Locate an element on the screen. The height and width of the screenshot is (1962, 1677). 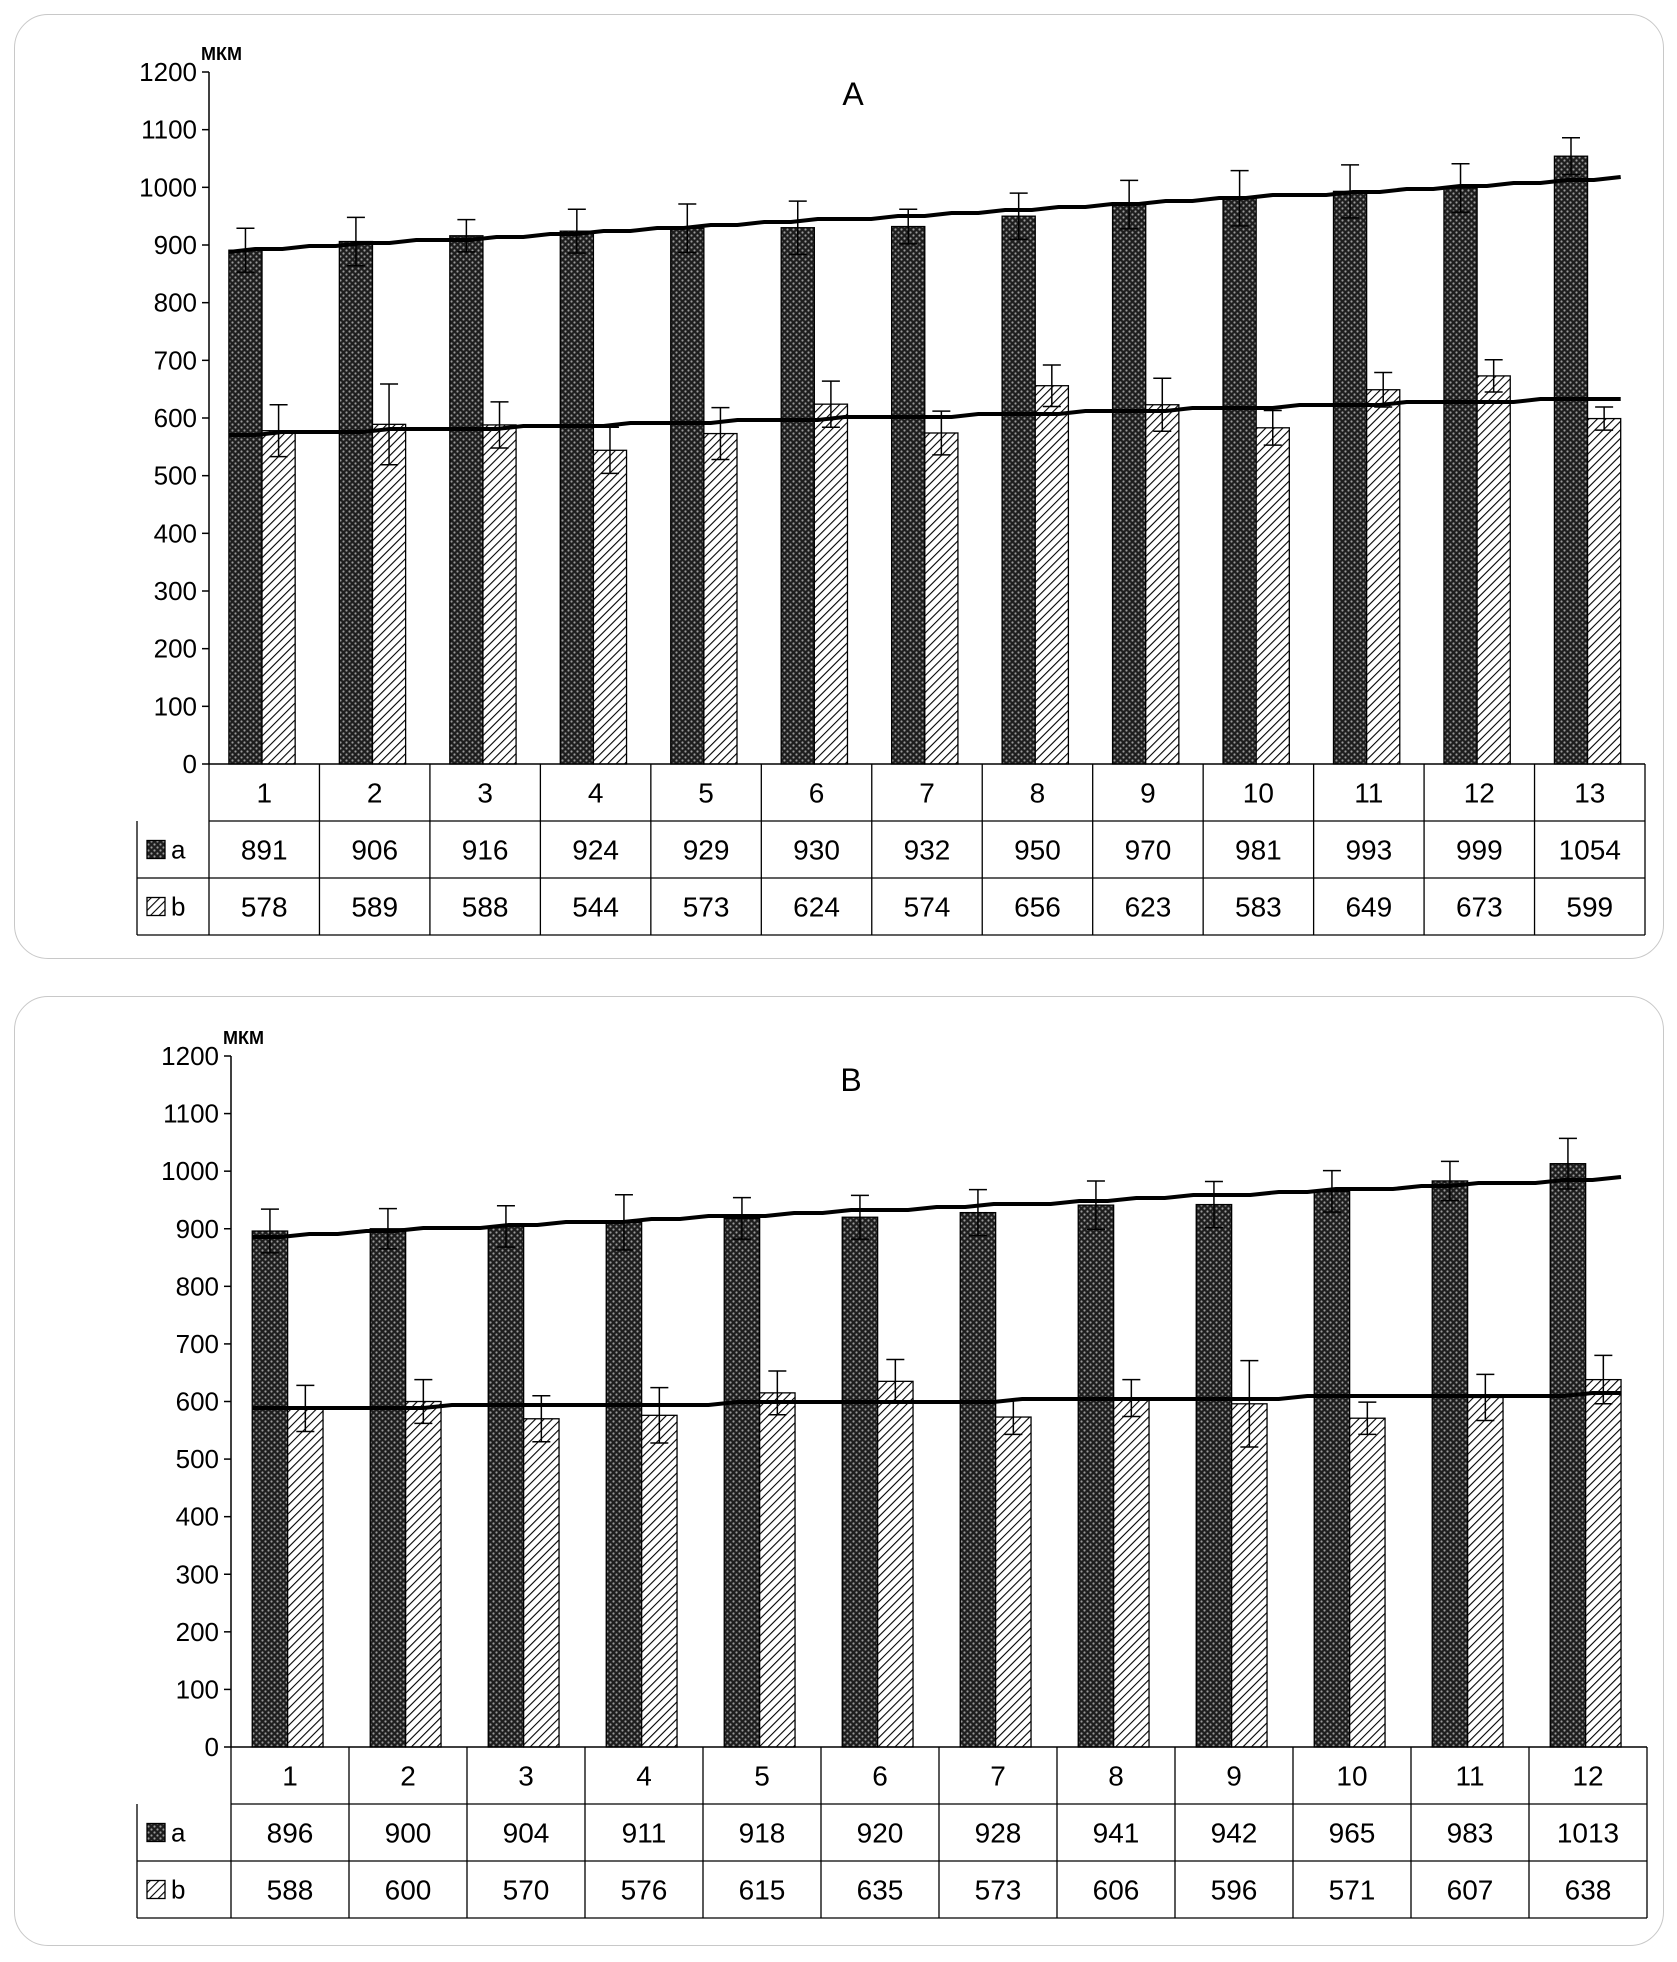
data-value-a: 942 is located at coordinates (1234, 1833).